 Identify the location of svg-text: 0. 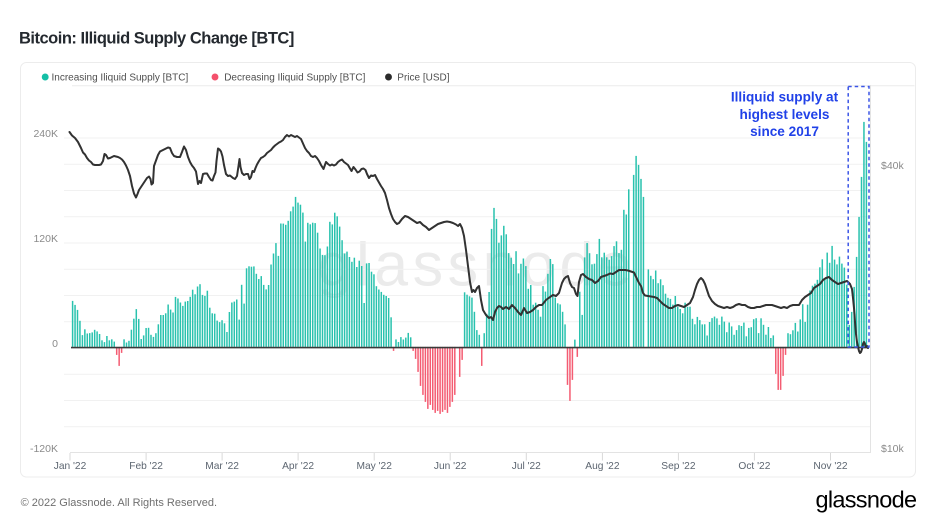
(55, 344).